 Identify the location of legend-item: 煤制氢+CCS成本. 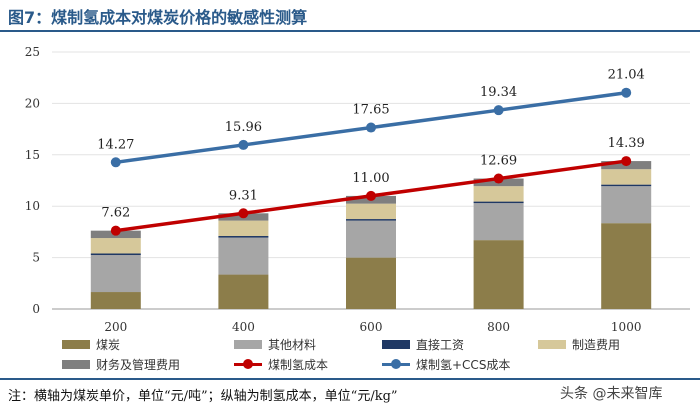
(446, 364).